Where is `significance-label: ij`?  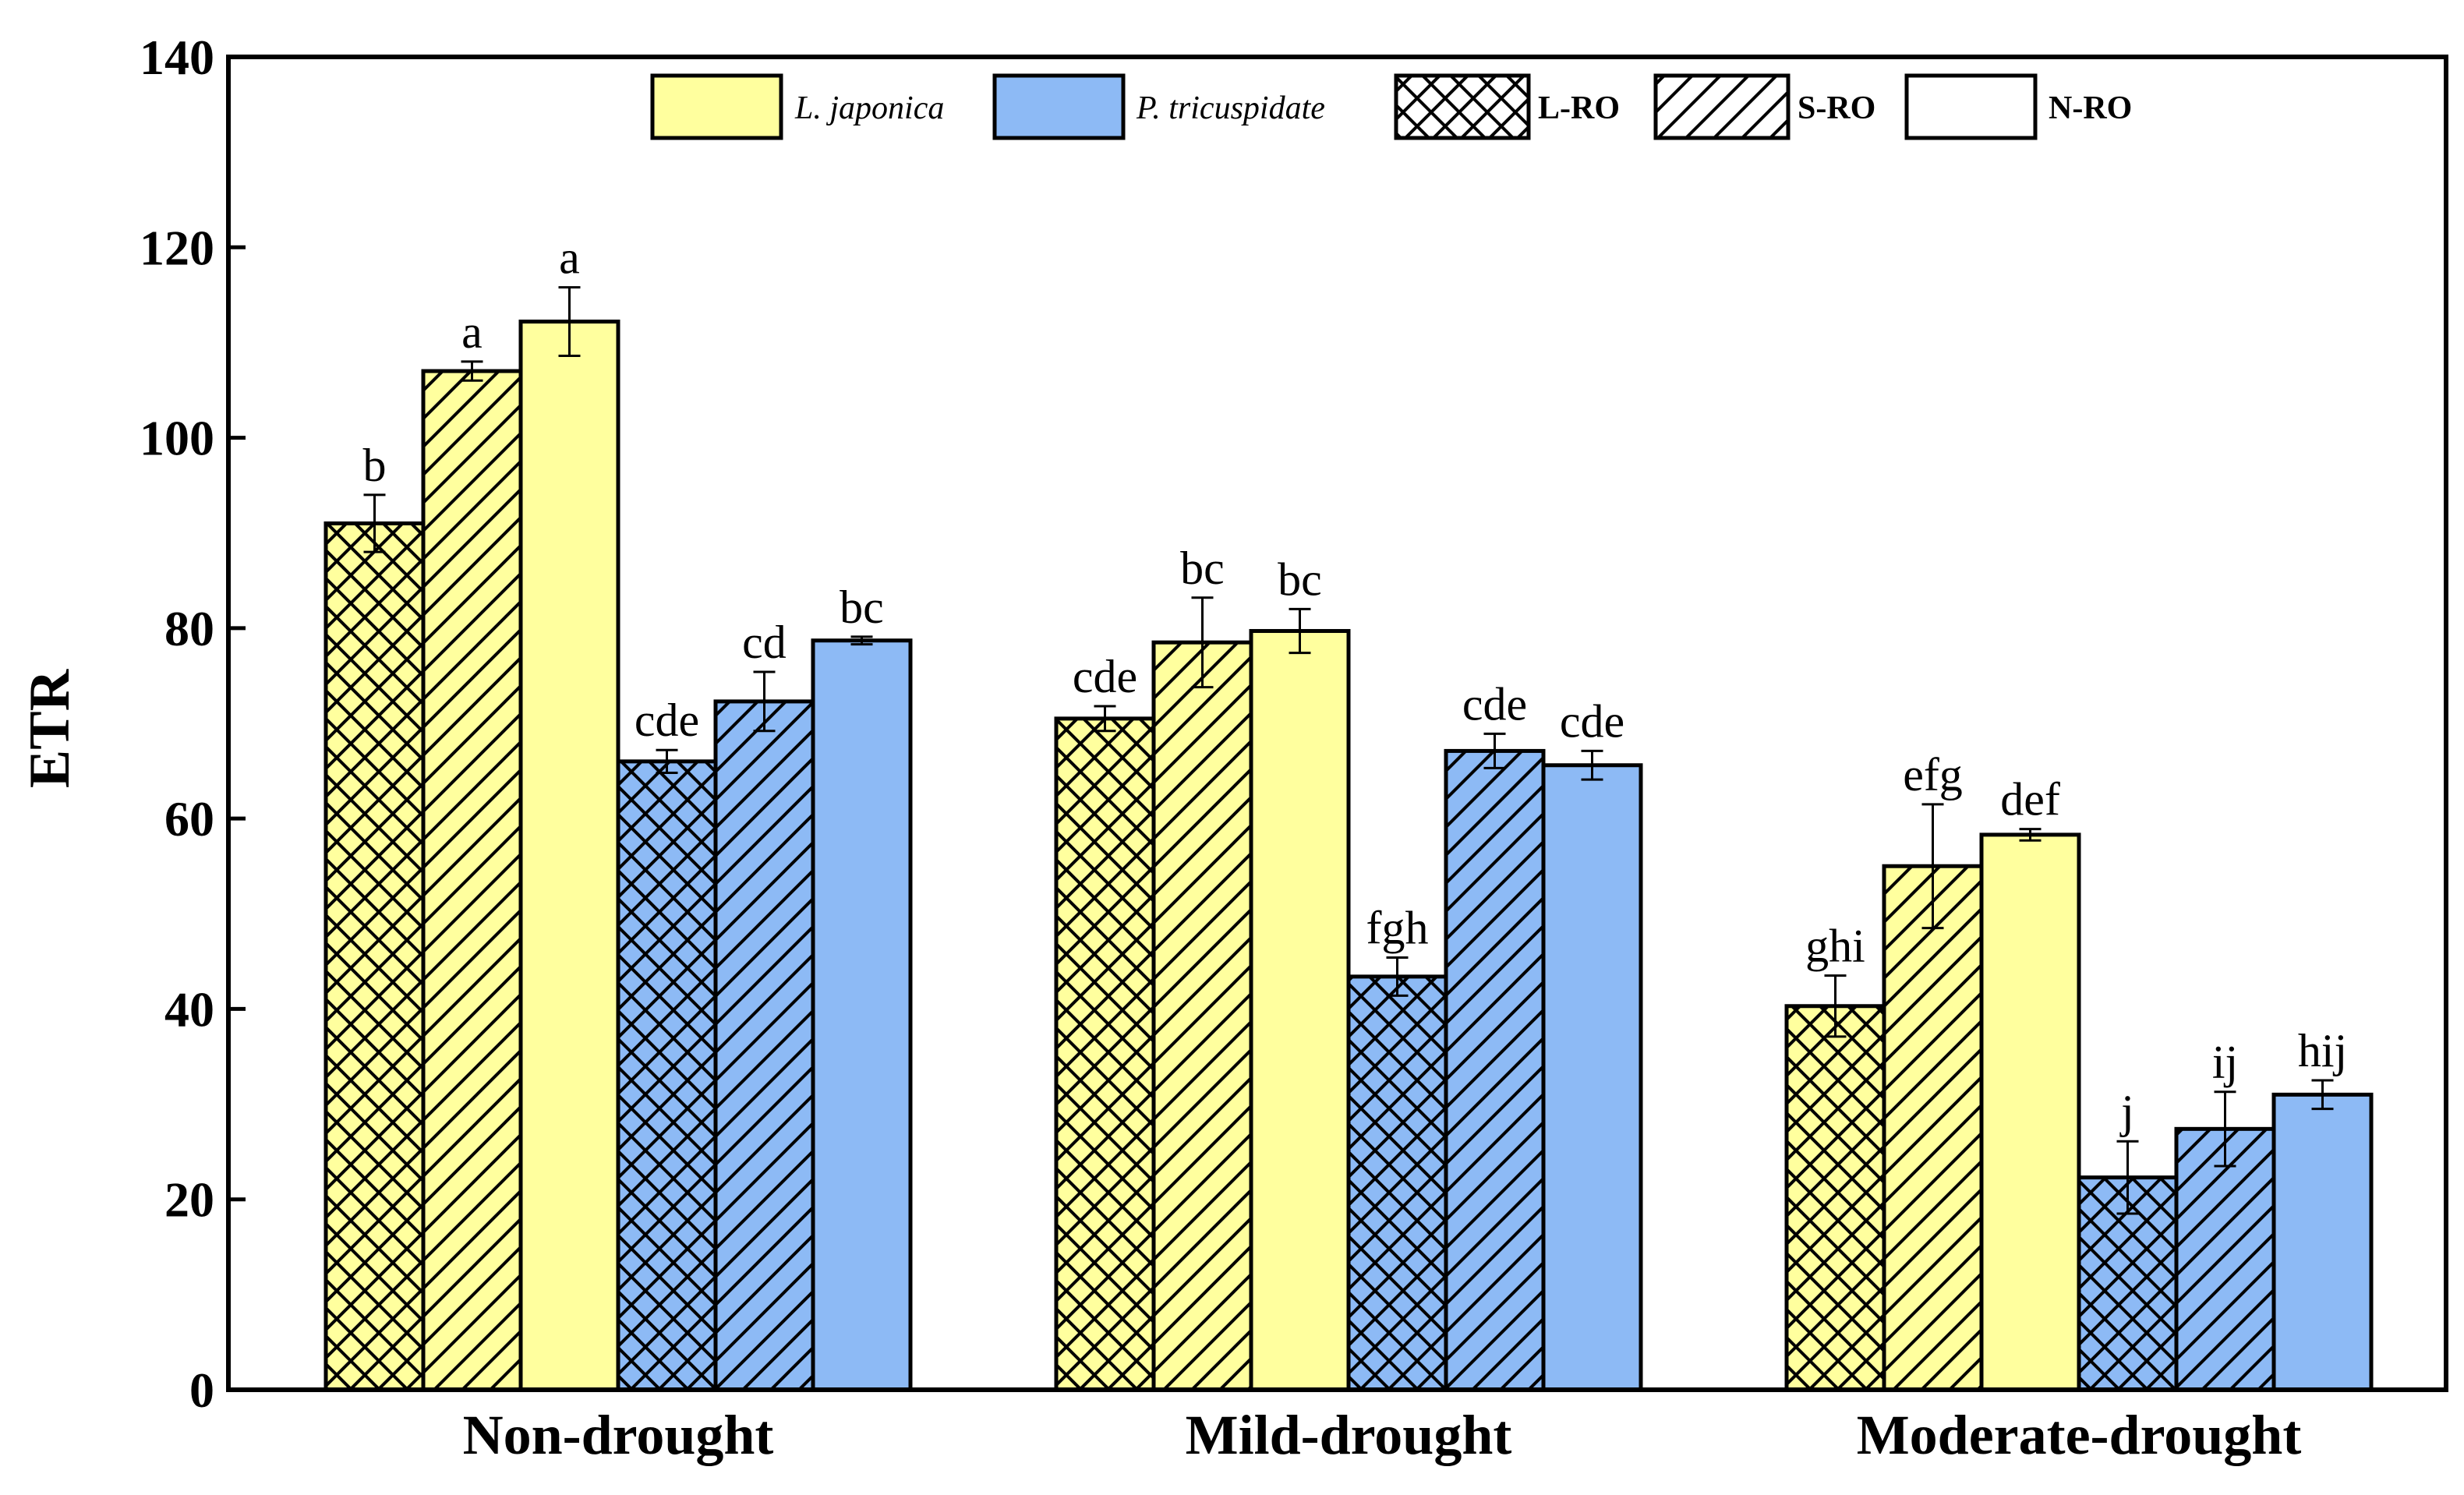 significance-label: ij is located at coordinates (2225, 1062).